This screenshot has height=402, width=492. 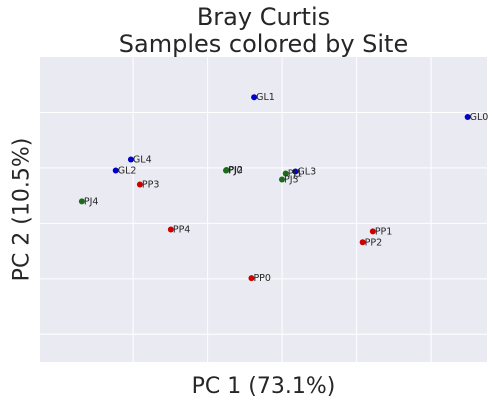 I want to click on point-label: GL4, so click(x=142, y=160).